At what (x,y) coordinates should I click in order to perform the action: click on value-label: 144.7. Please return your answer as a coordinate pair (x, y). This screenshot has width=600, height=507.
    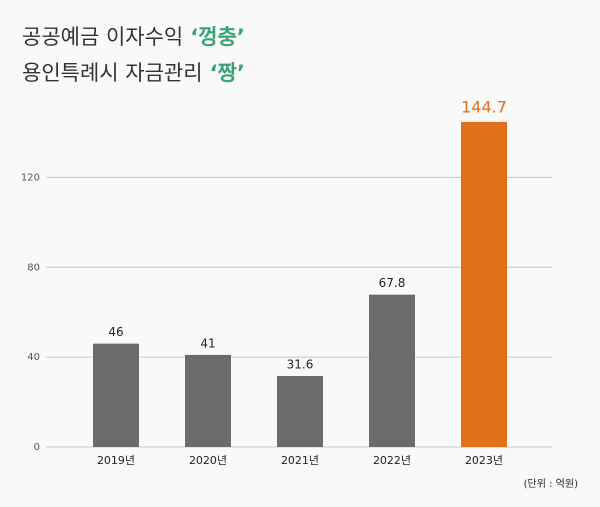
    Looking at the image, I should click on (484, 106).